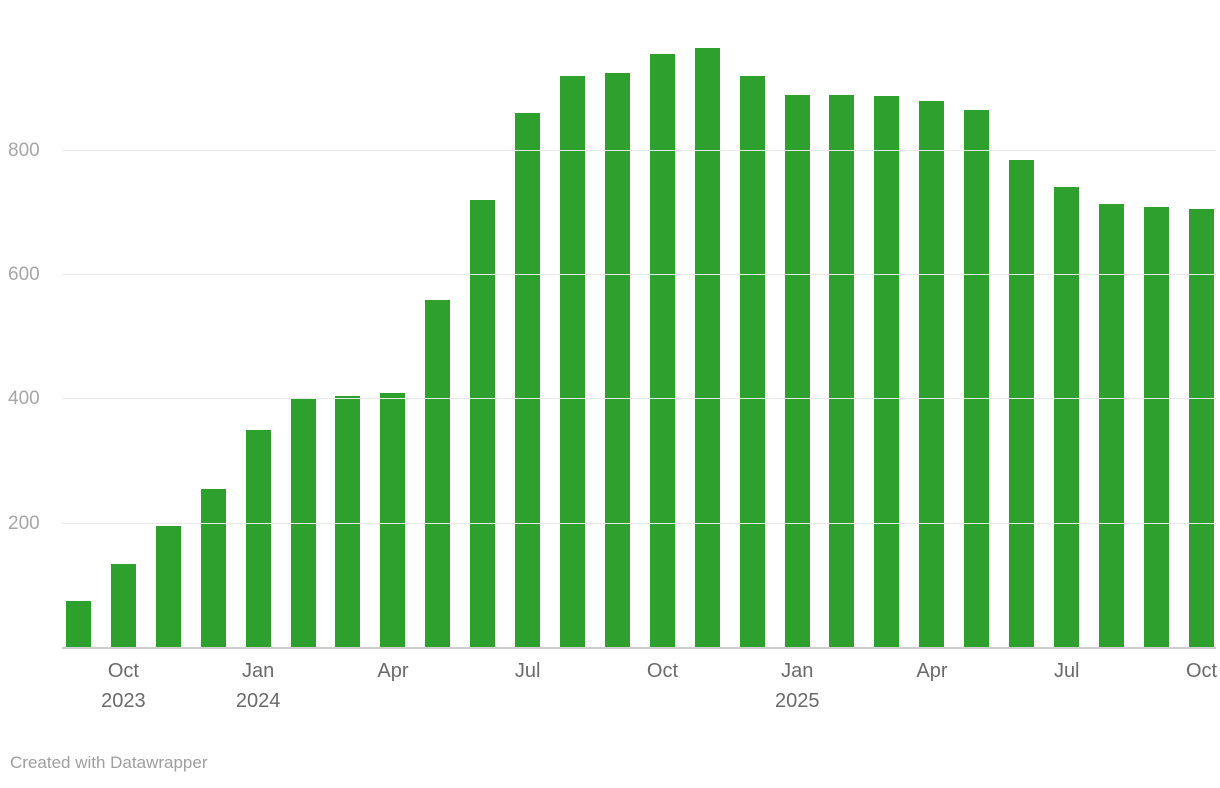  What do you see at coordinates (639, 648) in the screenshot?
I see `x-axis-baseline` at bounding box center [639, 648].